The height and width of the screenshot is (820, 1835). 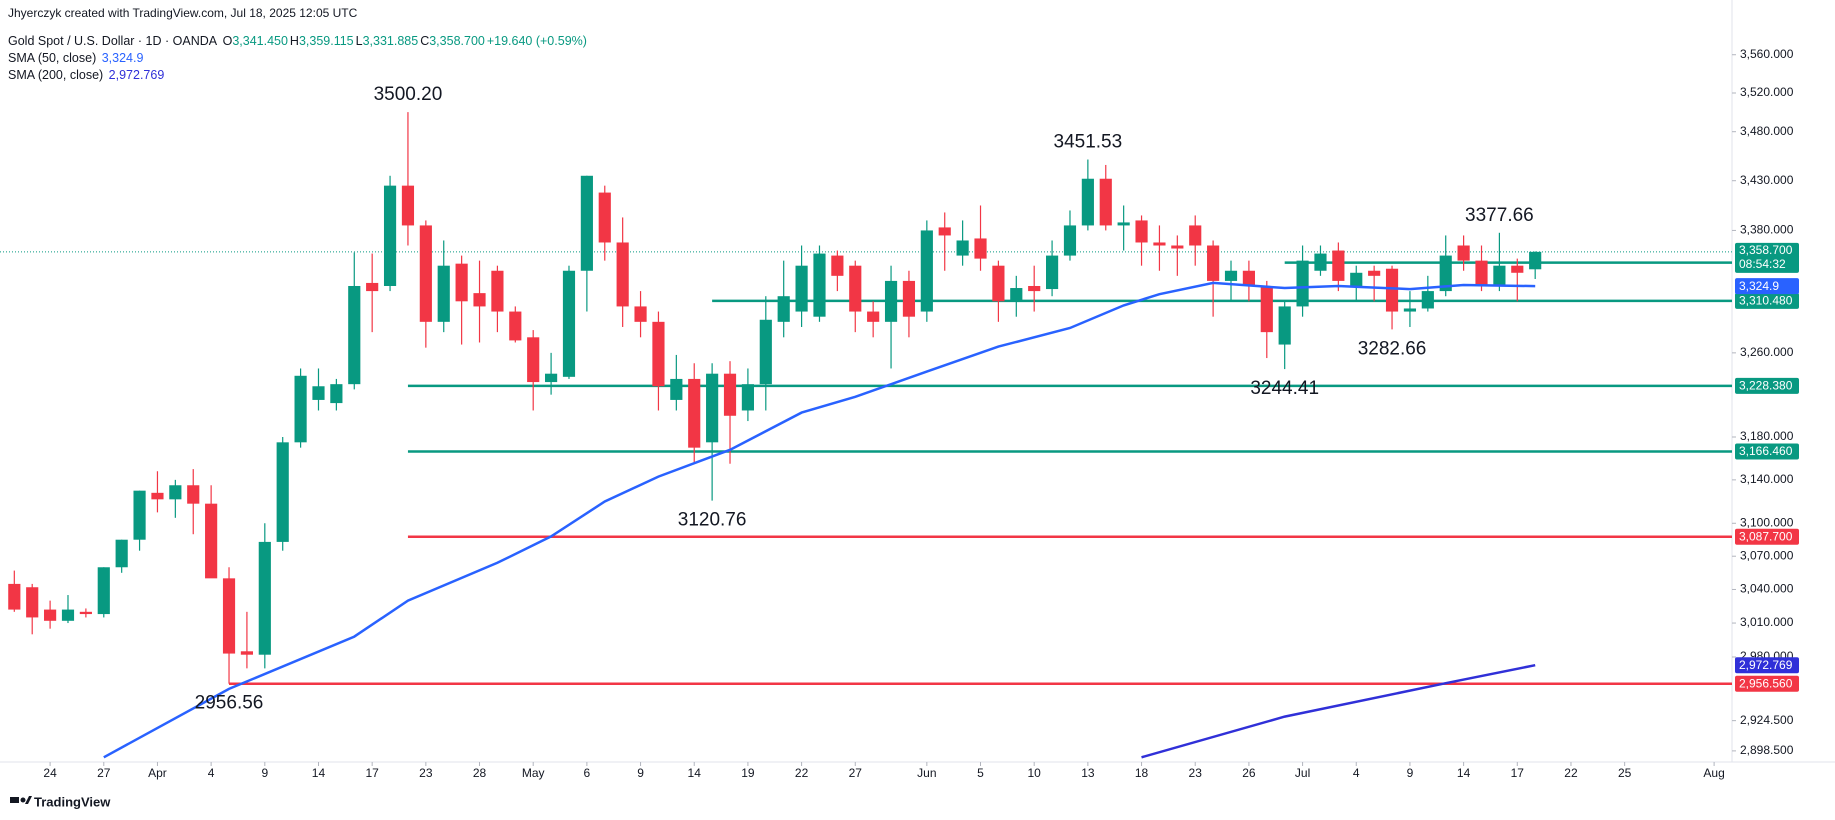 What do you see at coordinates (1767, 180) in the screenshot?
I see `y-tick-label: 3,430.000` at bounding box center [1767, 180].